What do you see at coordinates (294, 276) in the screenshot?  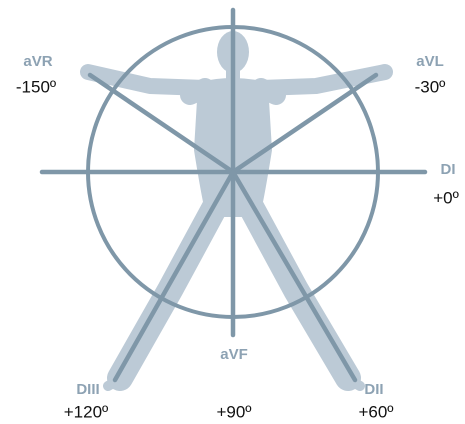 I see `axis-dii` at bounding box center [294, 276].